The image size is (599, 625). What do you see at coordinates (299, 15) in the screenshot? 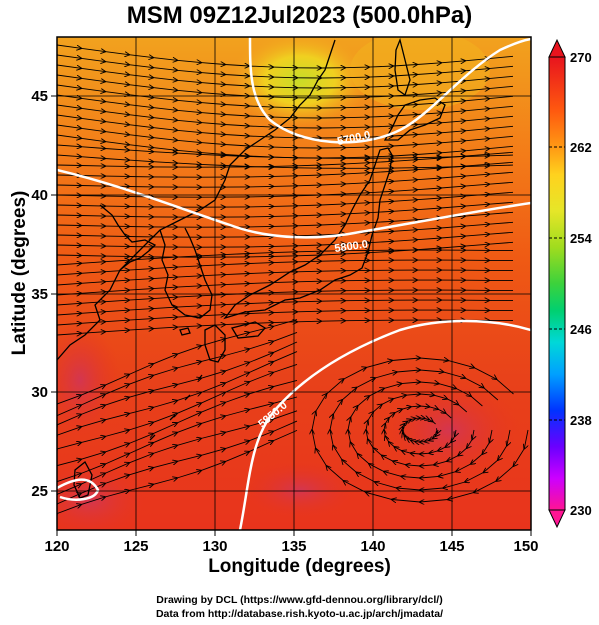
I see `chart-title: MSM 09Z12Jul2023 (500.0hPa)` at bounding box center [299, 15].